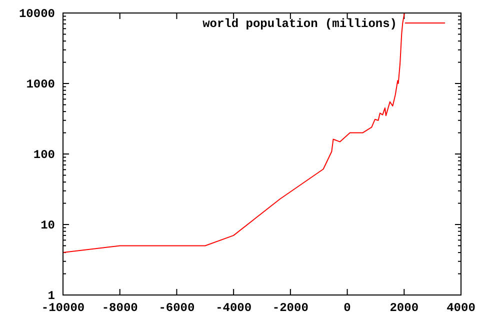 The height and width of the screenshot is (320, 480). I want to click on y-tick-label: 10000, so click(36, 14).